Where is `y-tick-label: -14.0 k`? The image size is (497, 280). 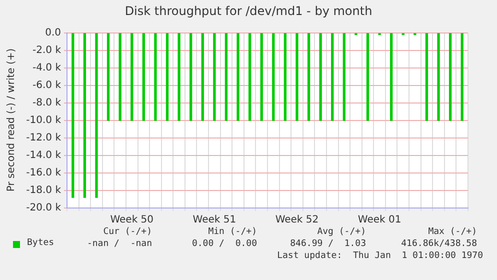 y-tick-label: -14.0 k is located at coordinates (44, 156).